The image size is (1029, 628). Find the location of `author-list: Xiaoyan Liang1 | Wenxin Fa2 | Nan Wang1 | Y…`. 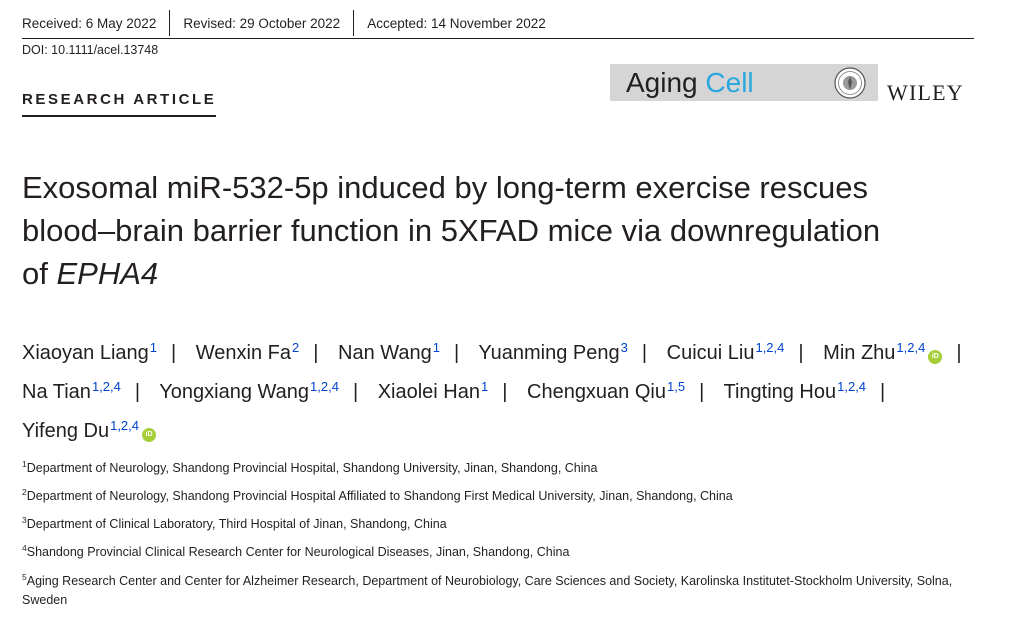

author-list: Xiaoyan Liang1 | Wenxin Fa2 | Nan Wang1 | Y… is located at coordinates (492, 391).